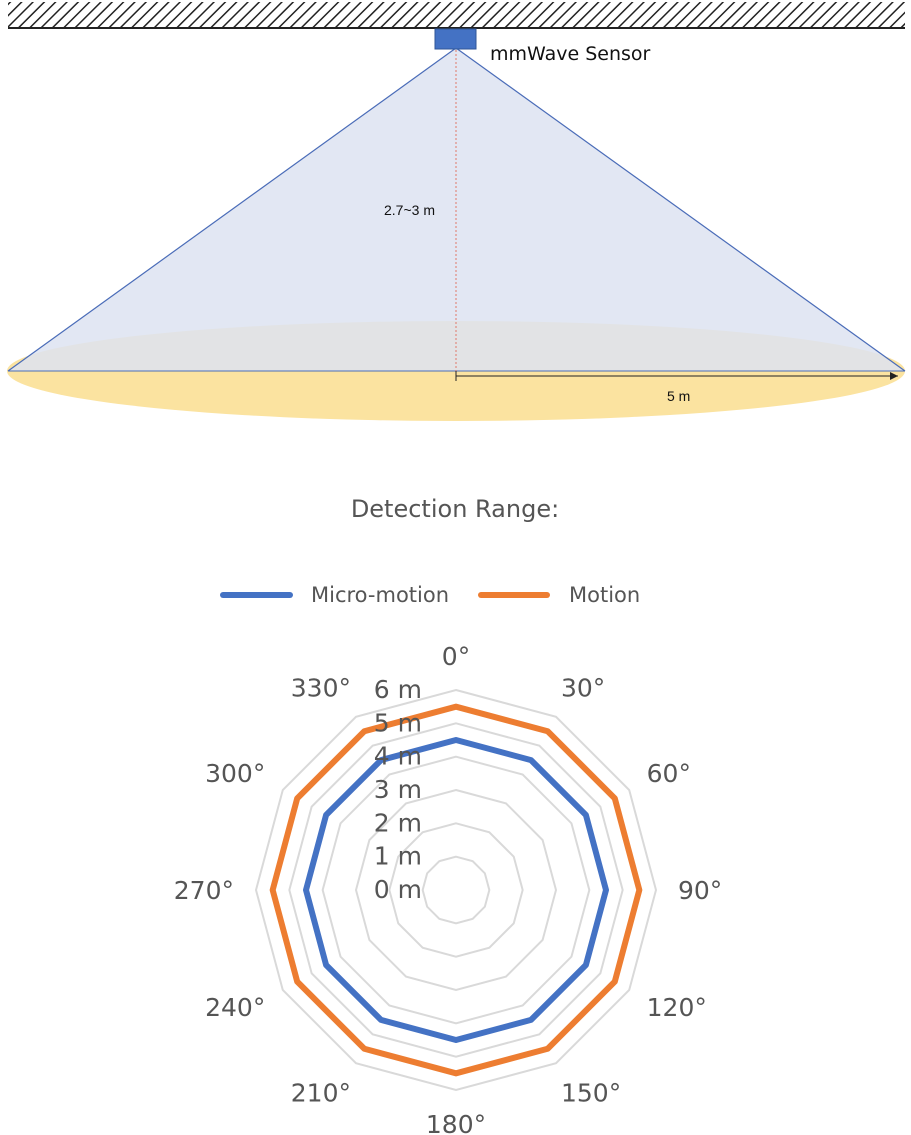  I want to click on chart-legend: Micro-motion Motion, so click(430, 595).